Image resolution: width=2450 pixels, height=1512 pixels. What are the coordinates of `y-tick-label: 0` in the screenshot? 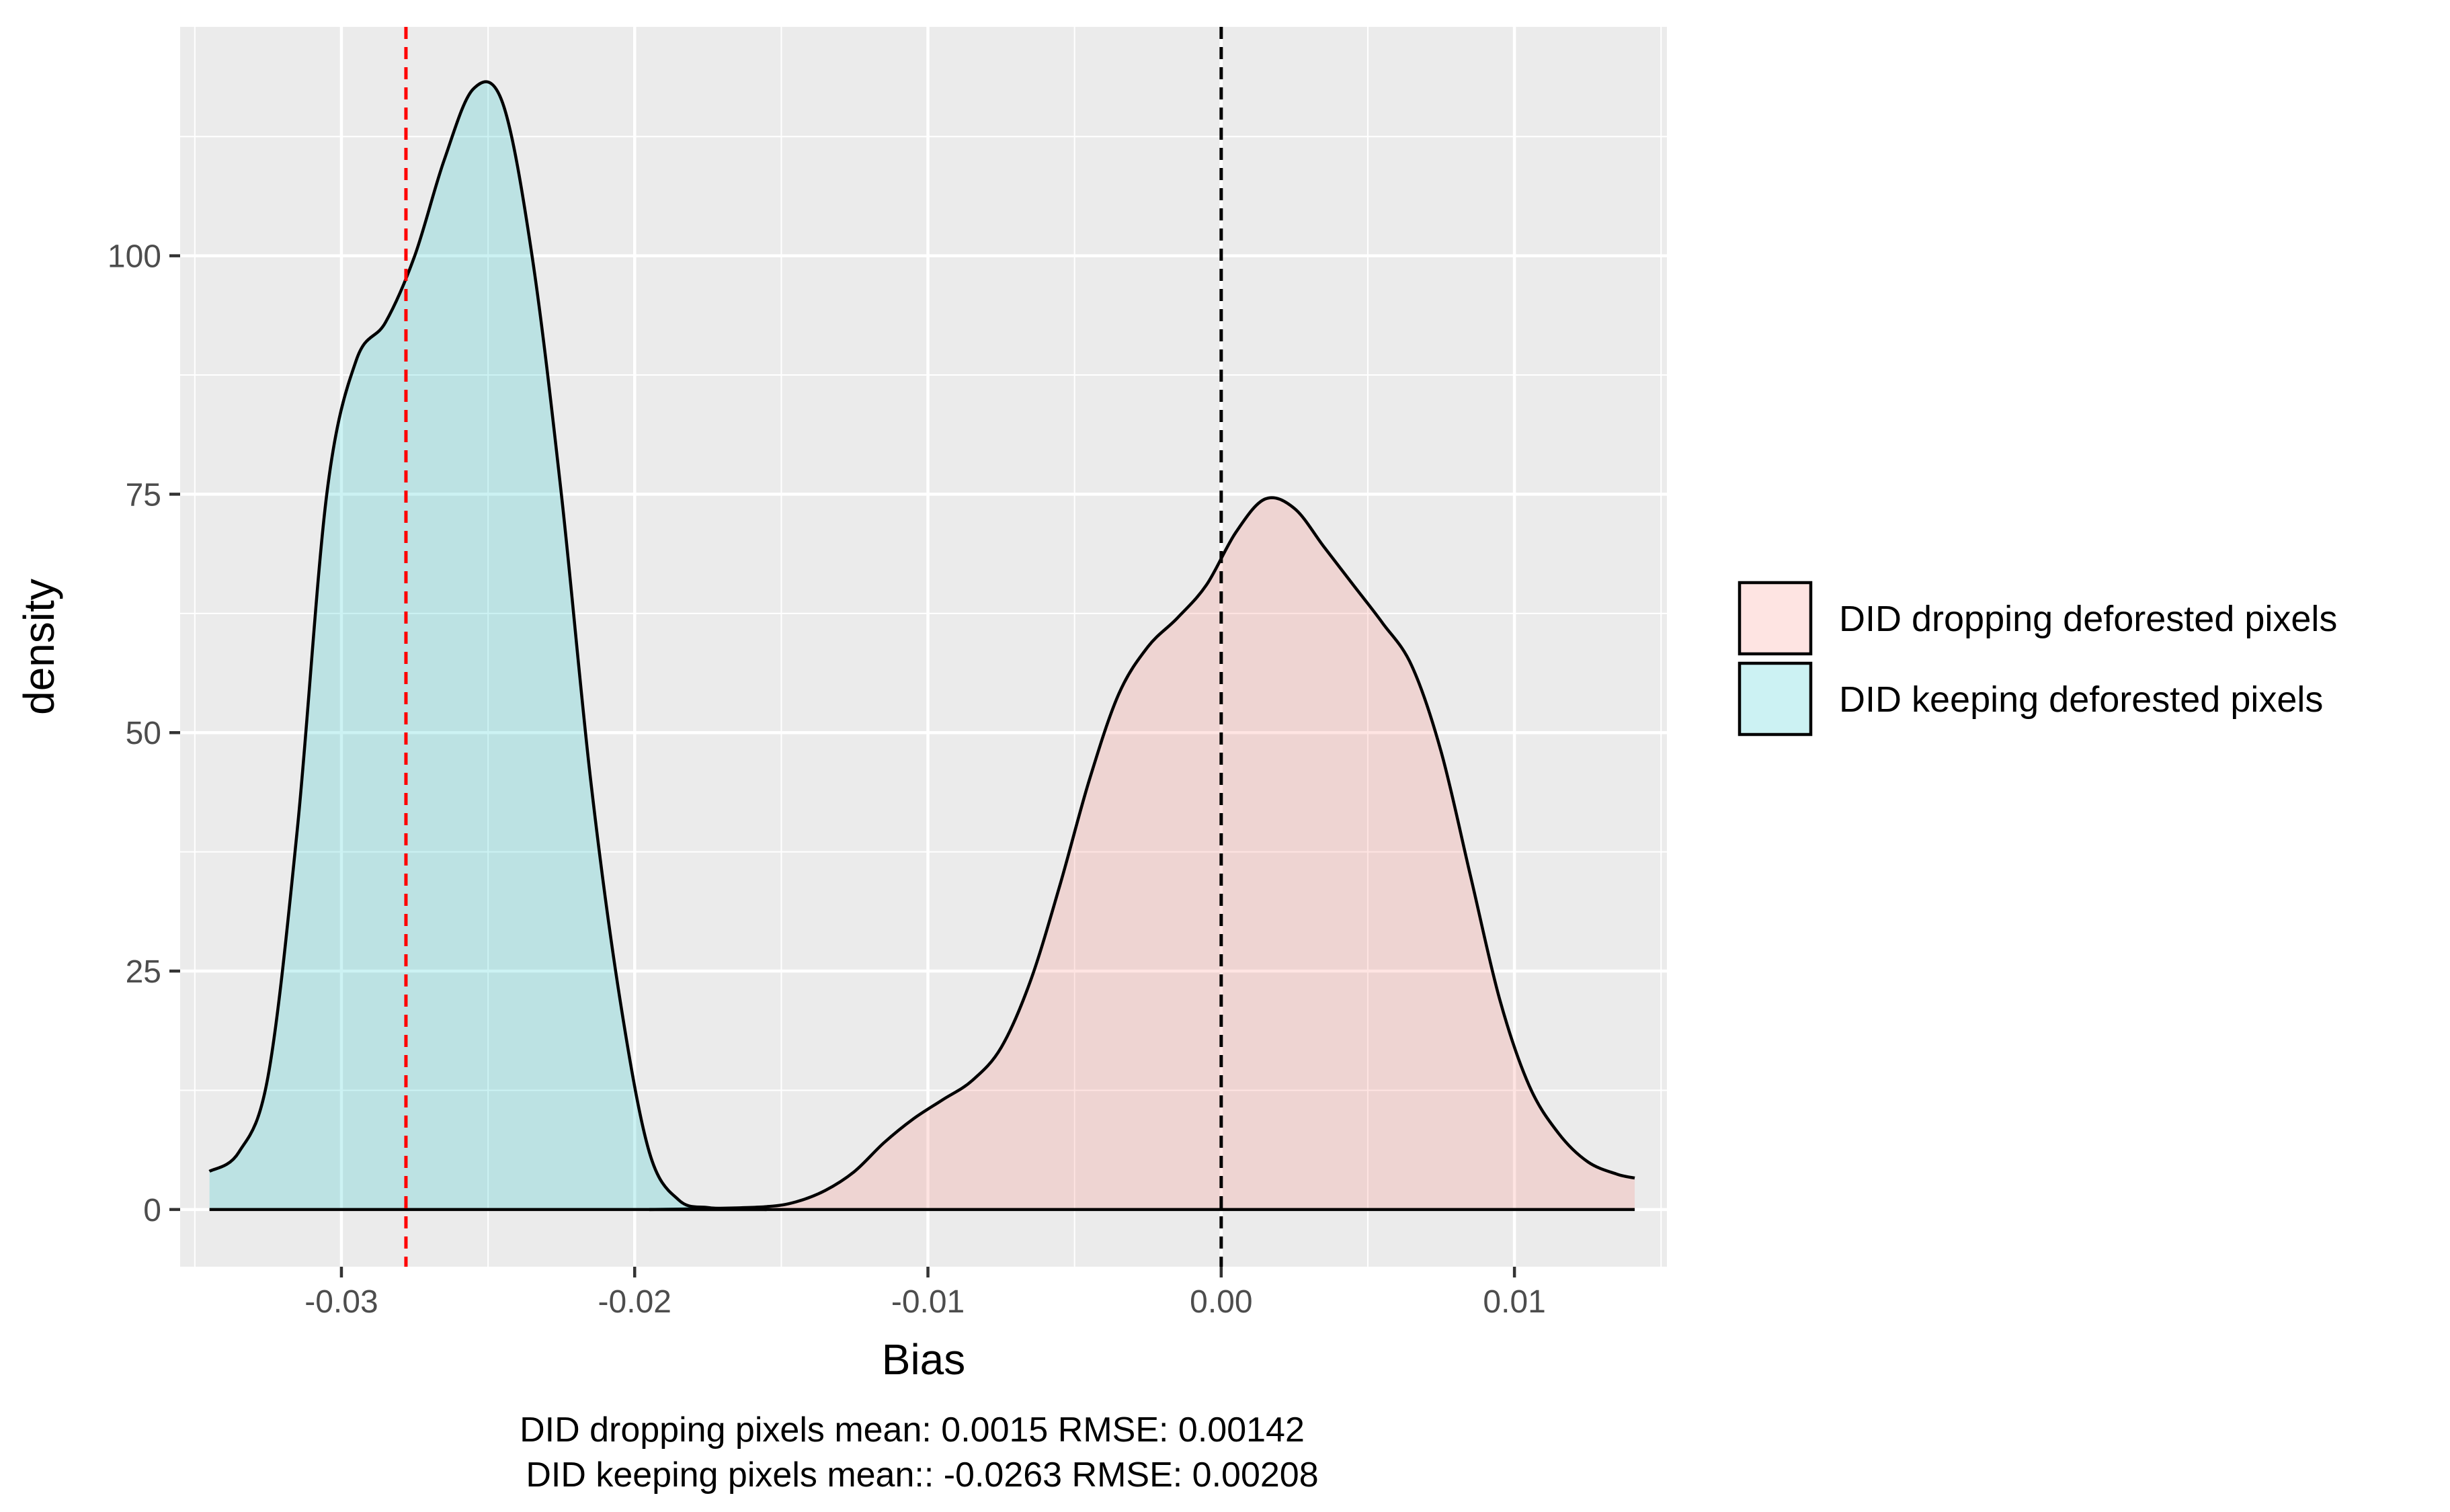 It's located at (152, 1211).